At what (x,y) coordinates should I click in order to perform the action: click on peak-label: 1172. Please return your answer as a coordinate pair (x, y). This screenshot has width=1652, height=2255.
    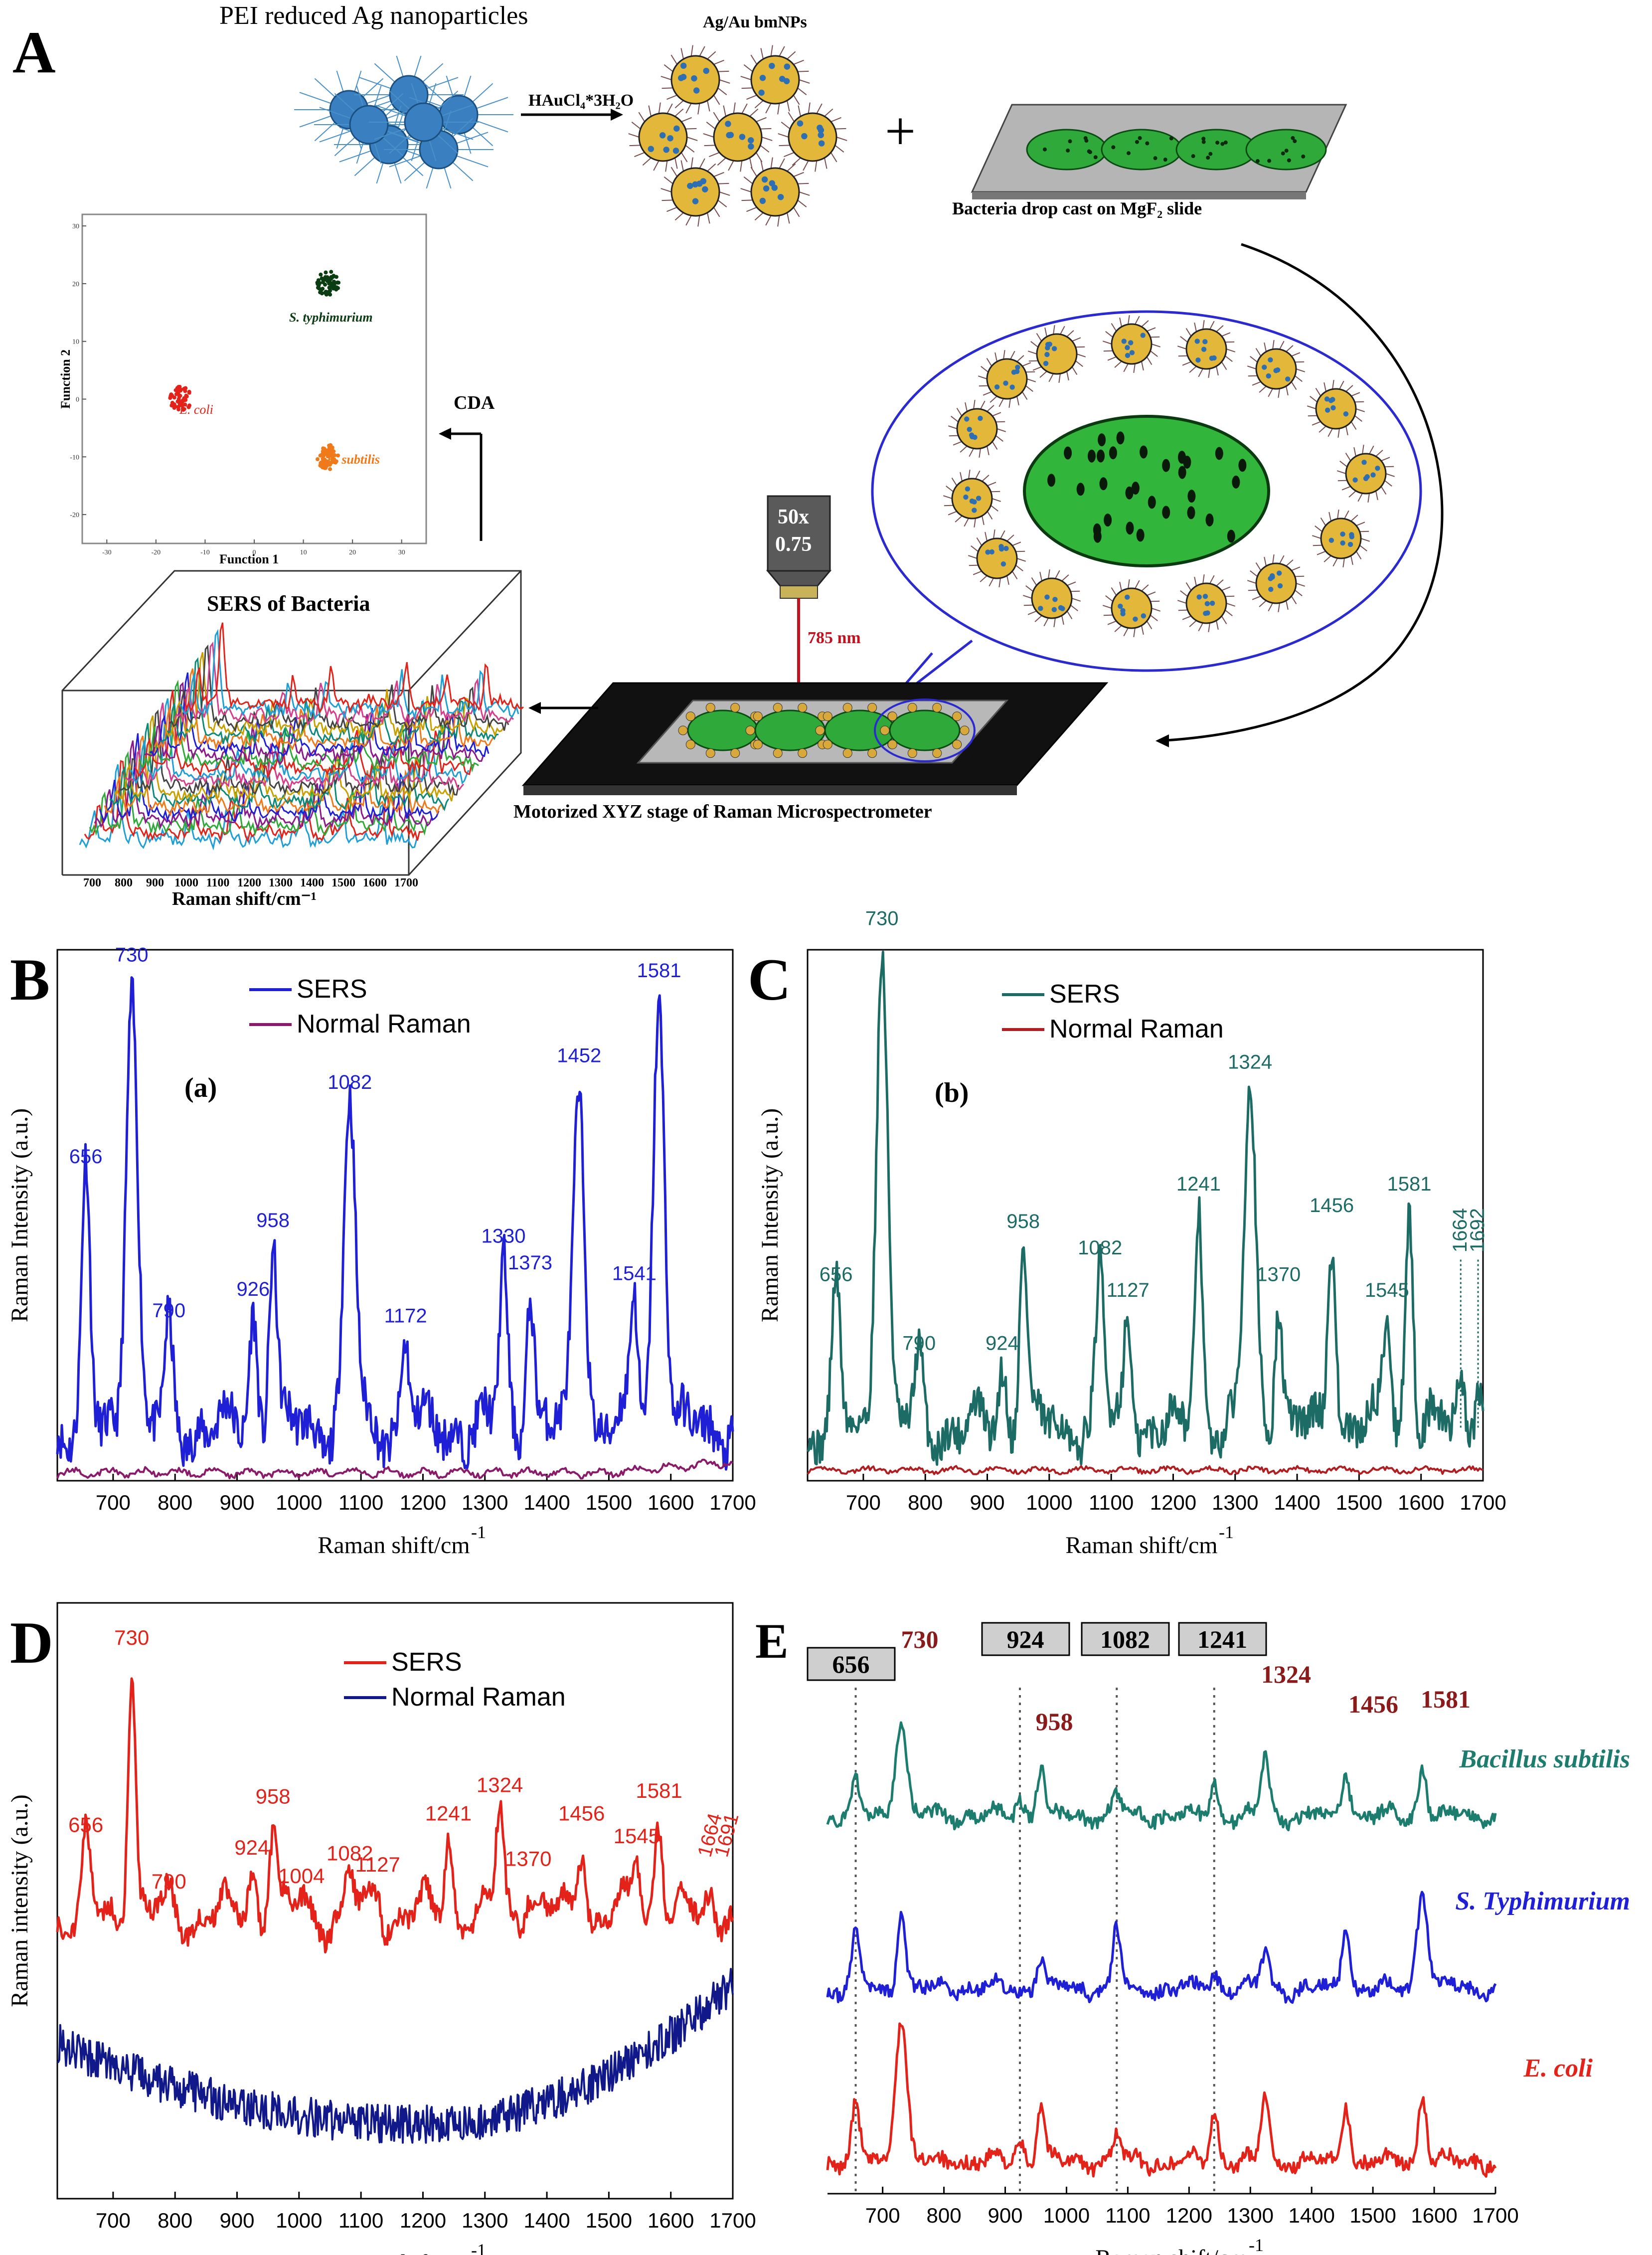
    Looking at the image, I should click on (406, 1316).